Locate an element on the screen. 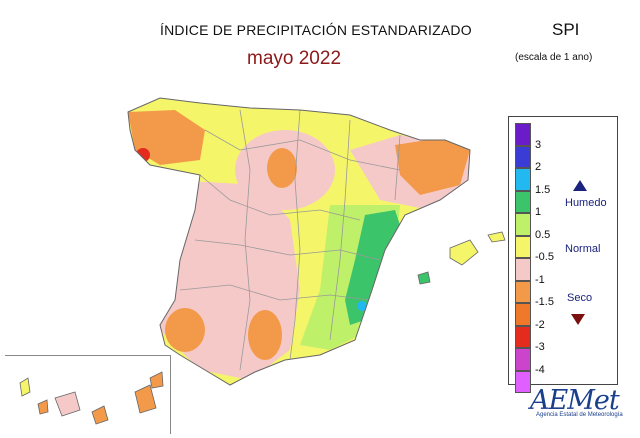 The height and width of the screenshot is (438, 640). legend-tick-label: -4 is located at coordinates (540, 369).